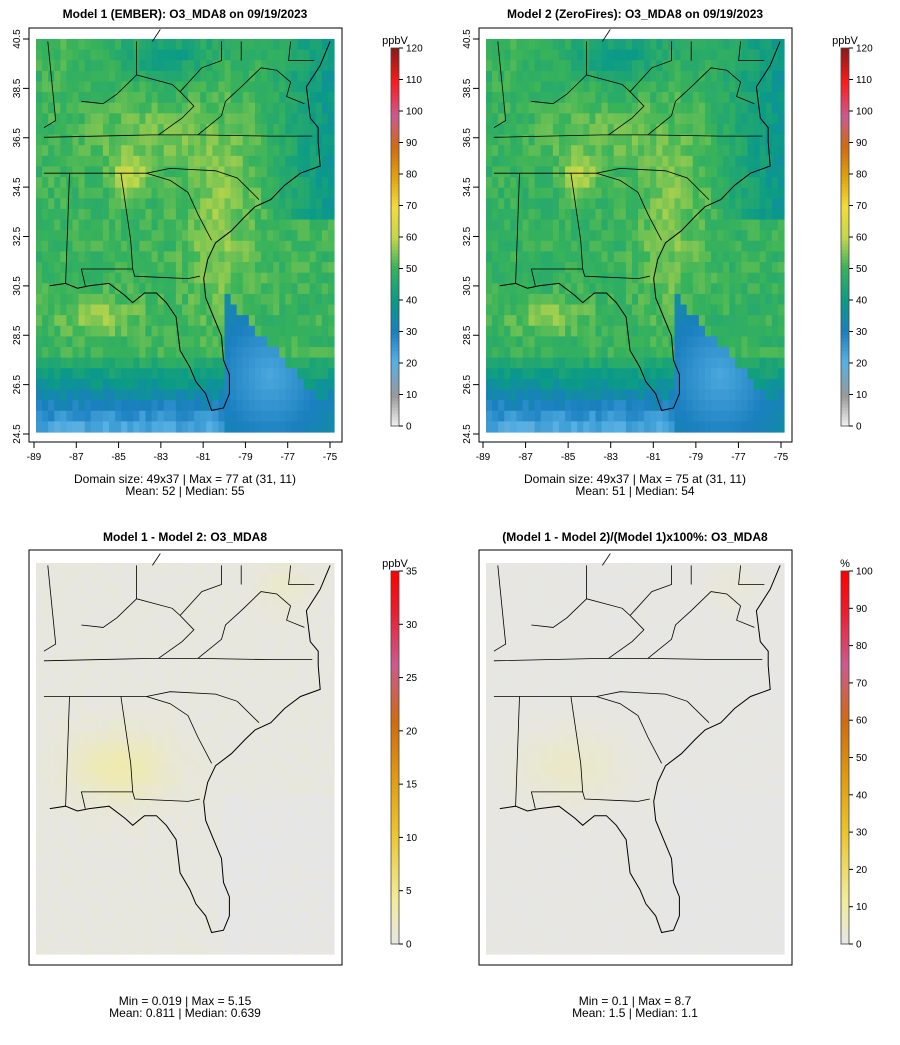  What do you see at coordinates (601, 183) in the screenshot?
I see `state-border` at bounding box center [601, 183].